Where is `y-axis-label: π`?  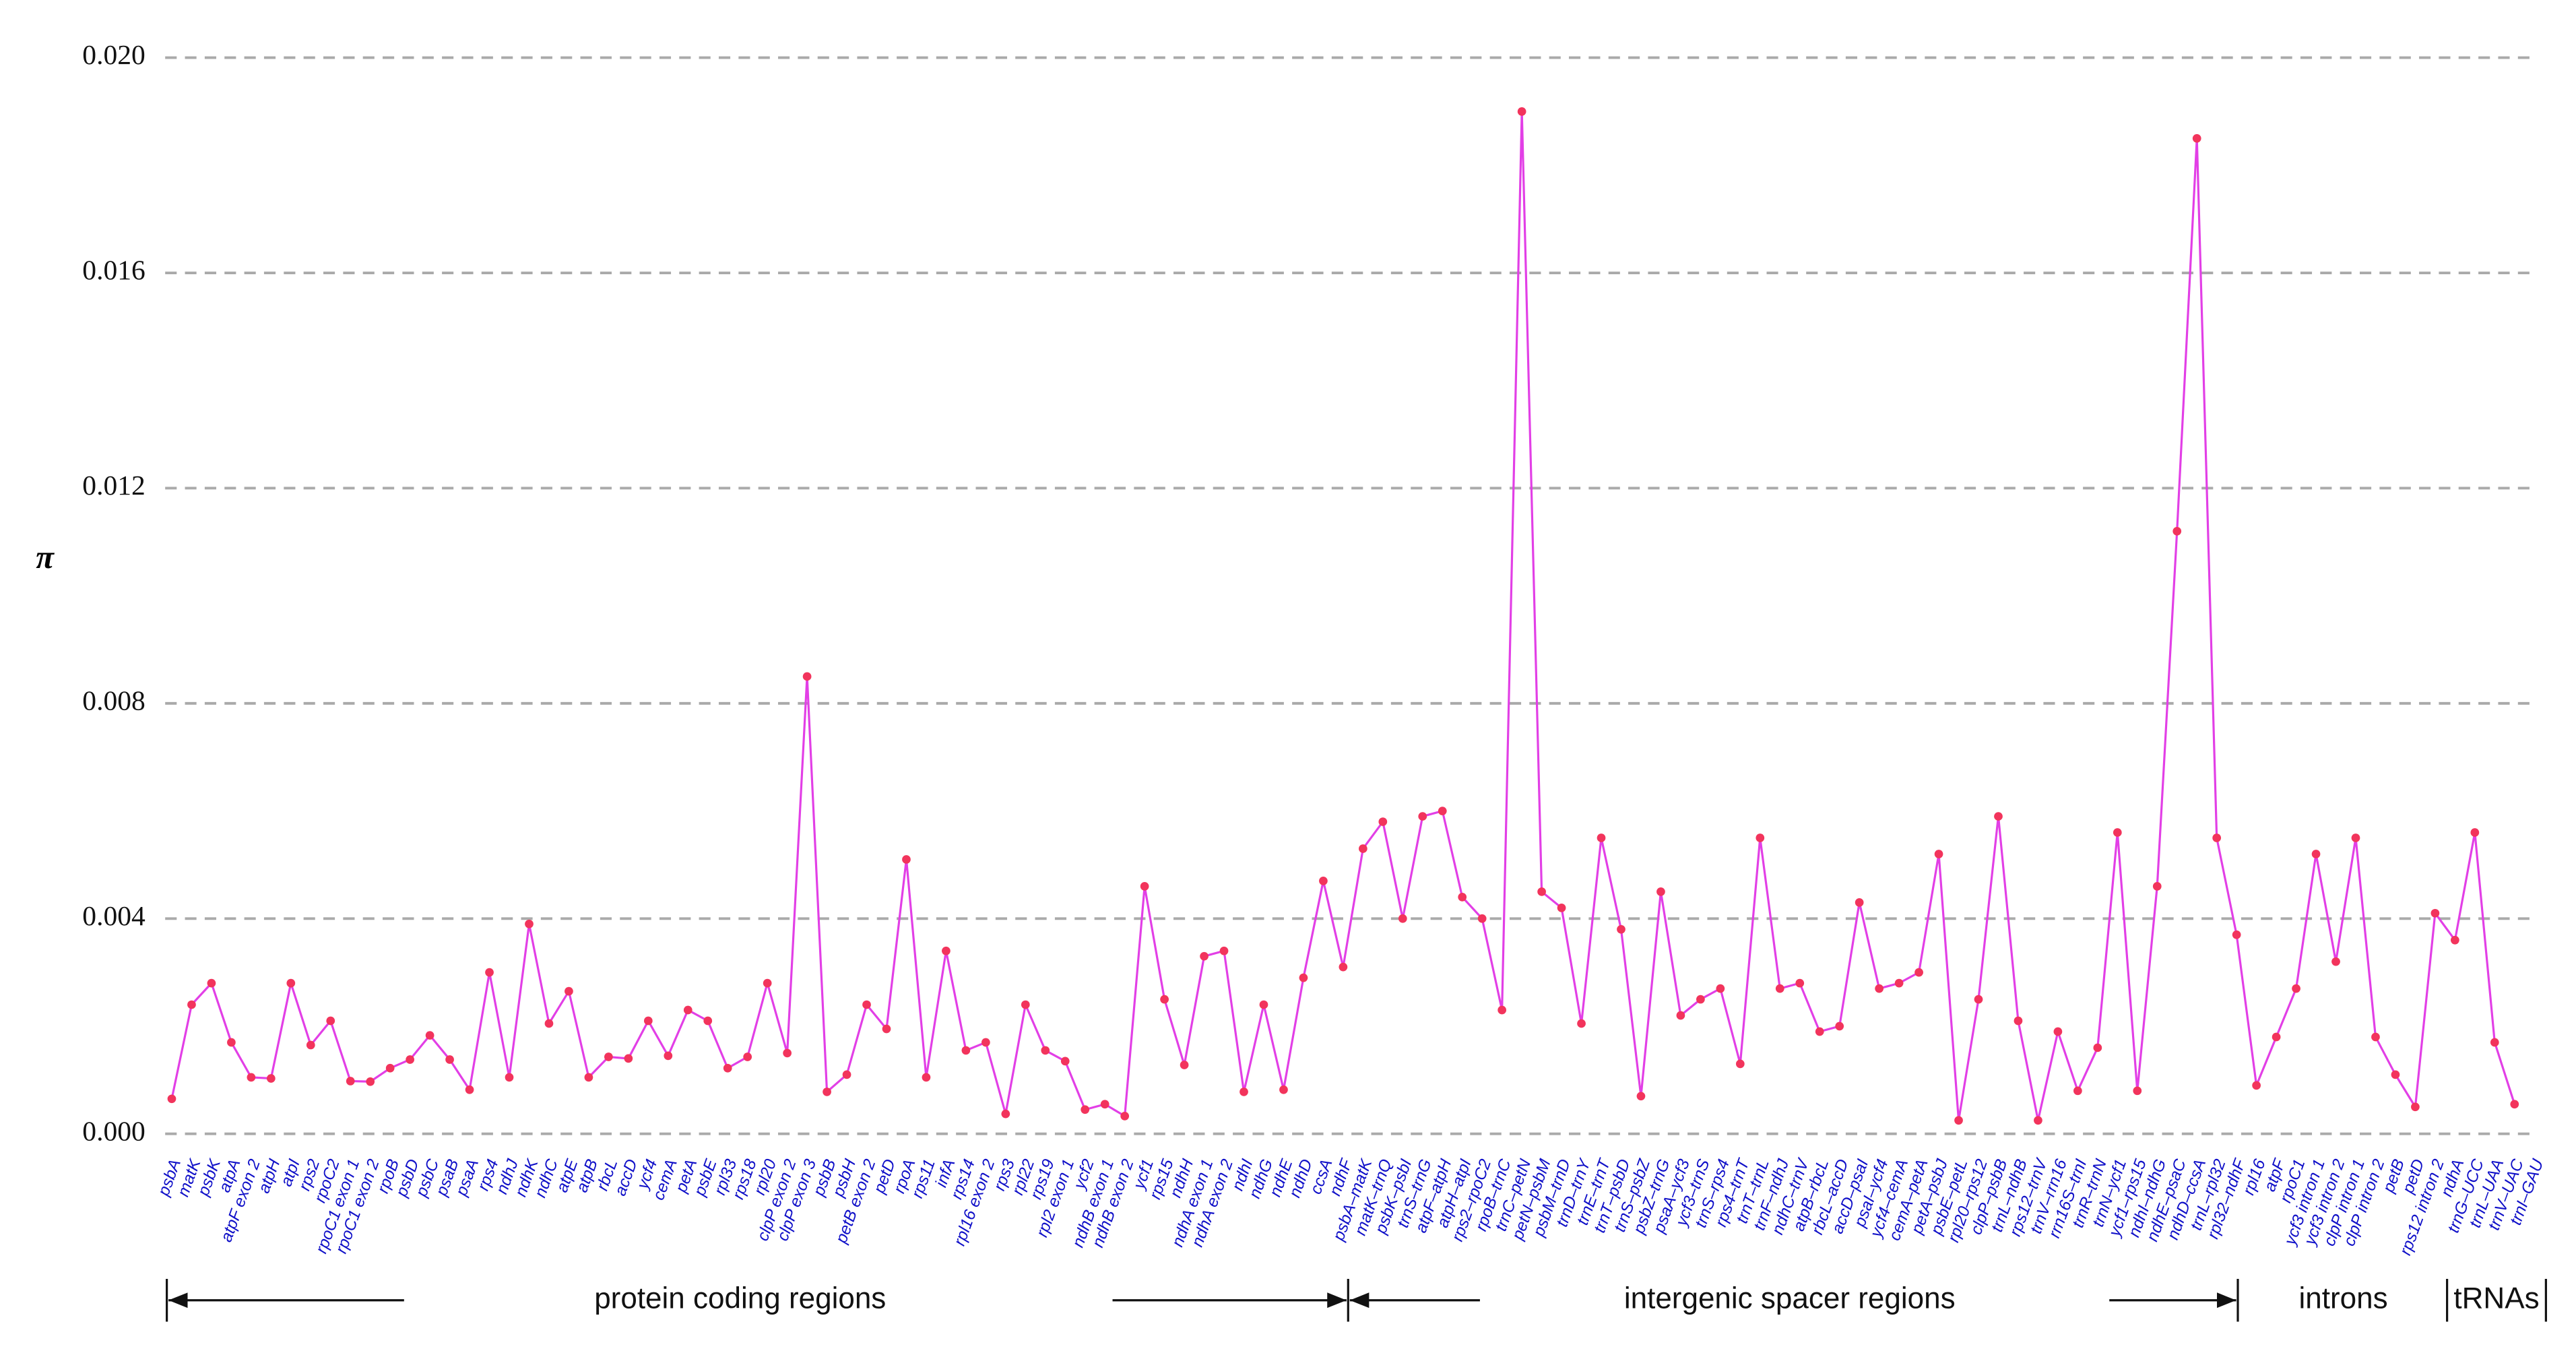 y-axis-label: π is located at coordinates (45, 556).